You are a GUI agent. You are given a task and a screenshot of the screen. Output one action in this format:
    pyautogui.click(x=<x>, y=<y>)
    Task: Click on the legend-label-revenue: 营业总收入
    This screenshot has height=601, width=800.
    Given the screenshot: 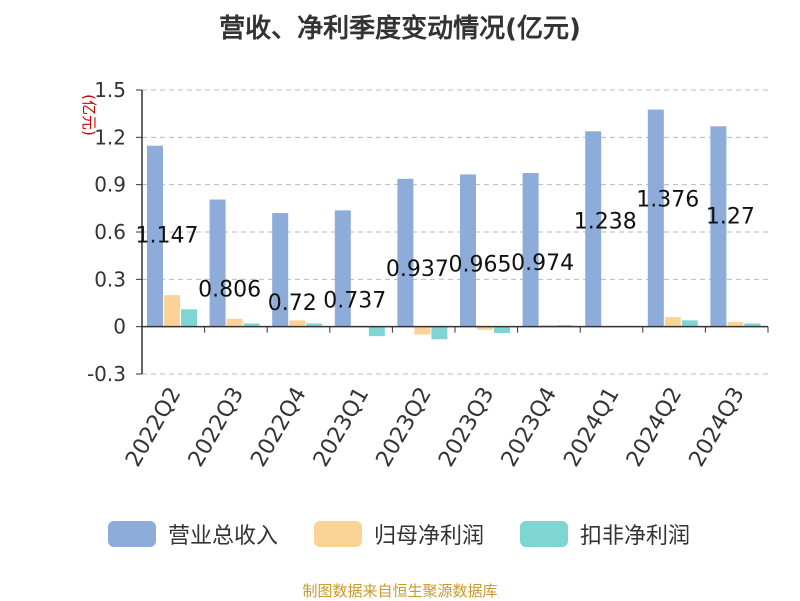 What is the action you would take?
    pyautogui.click(x=223, y=536)
    